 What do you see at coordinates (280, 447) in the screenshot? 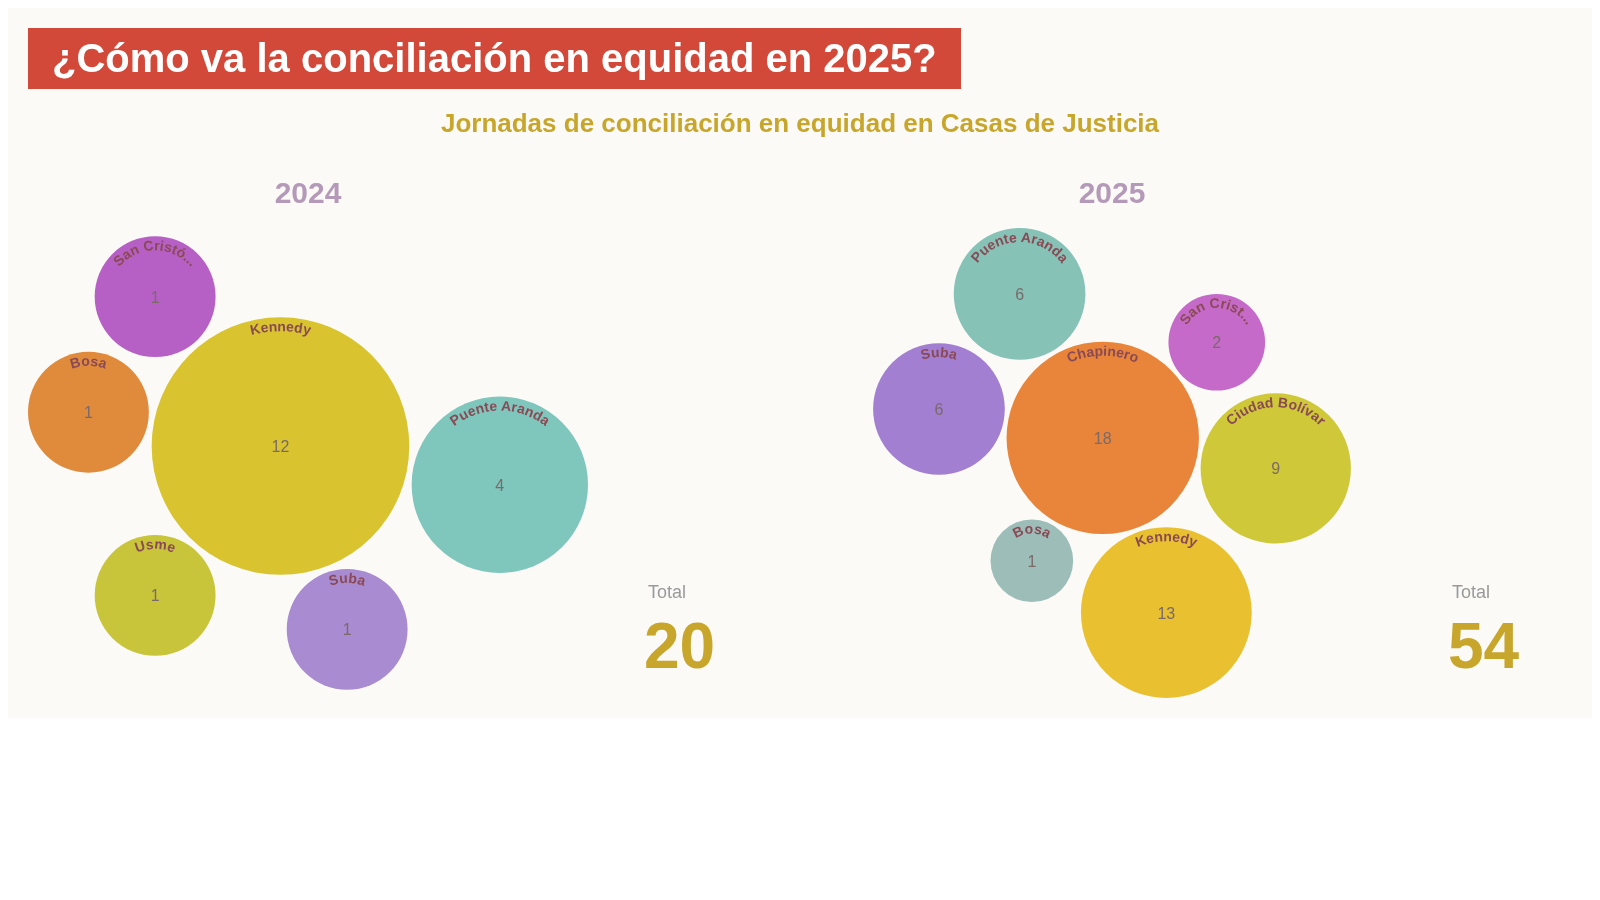
I see `data-label: 12` at bounding box center [280, 447].